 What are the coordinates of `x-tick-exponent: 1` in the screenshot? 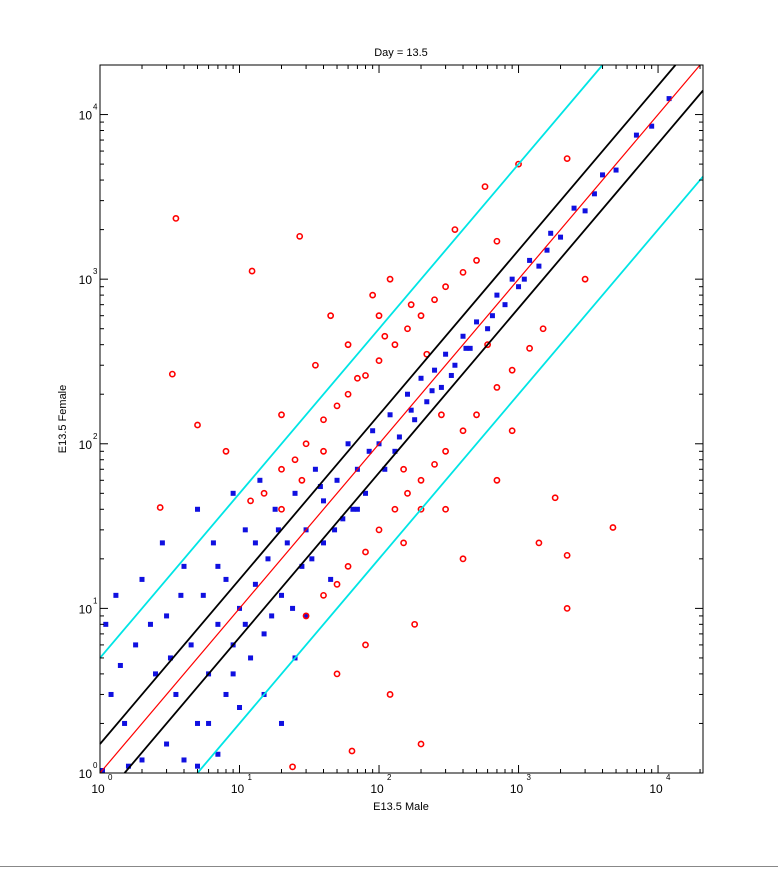 It's located at (250, 777).